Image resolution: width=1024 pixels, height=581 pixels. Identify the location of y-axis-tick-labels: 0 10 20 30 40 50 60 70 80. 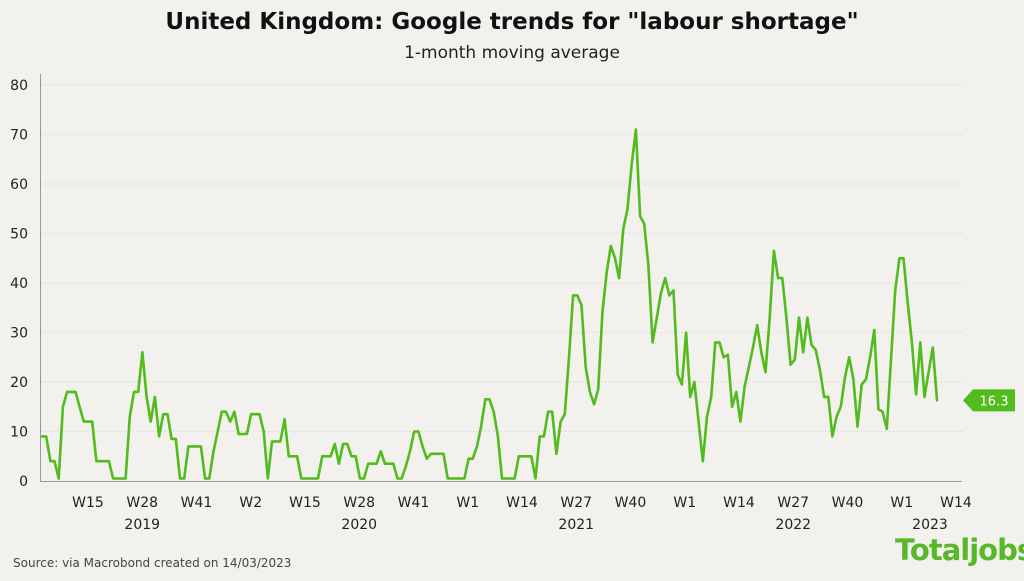
(19, 284).